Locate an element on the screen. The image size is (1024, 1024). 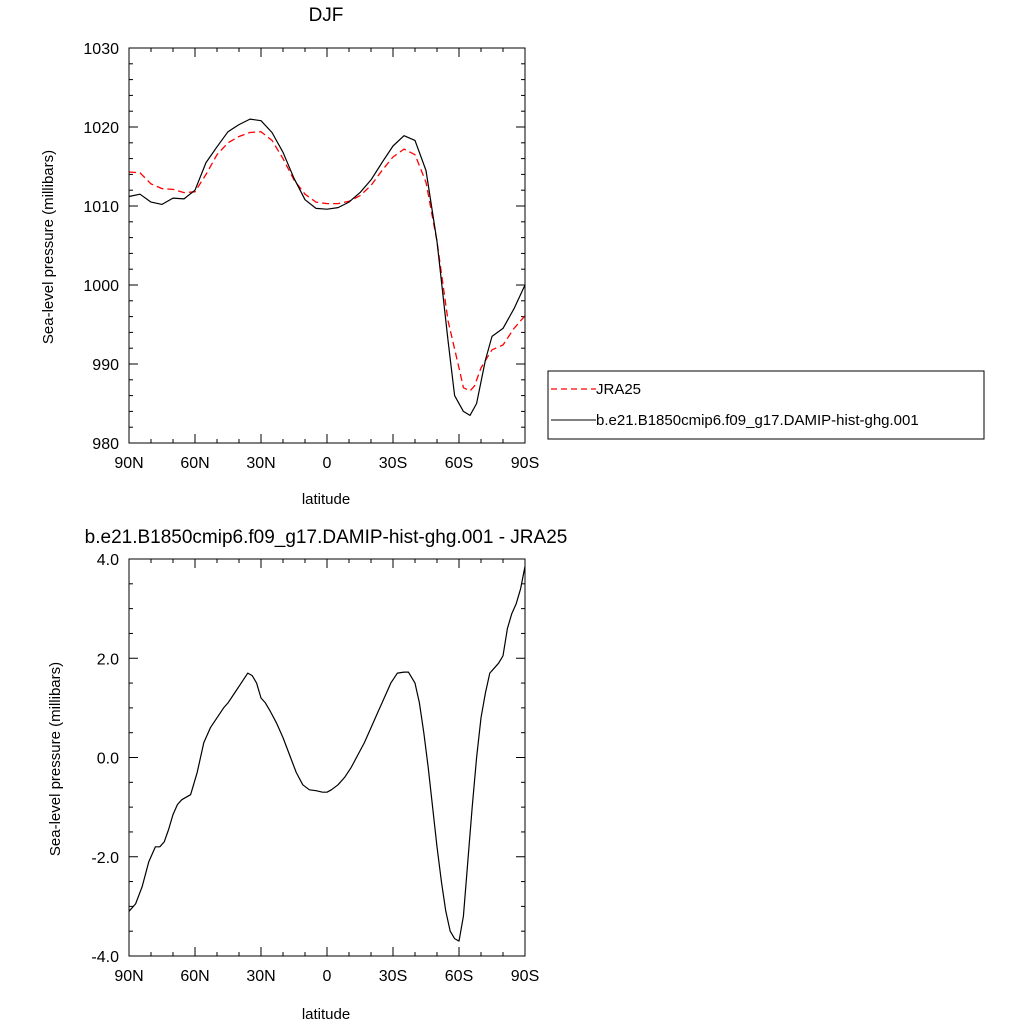
bottom-x-tick-label: 90N is located at coordinates (128, 976).